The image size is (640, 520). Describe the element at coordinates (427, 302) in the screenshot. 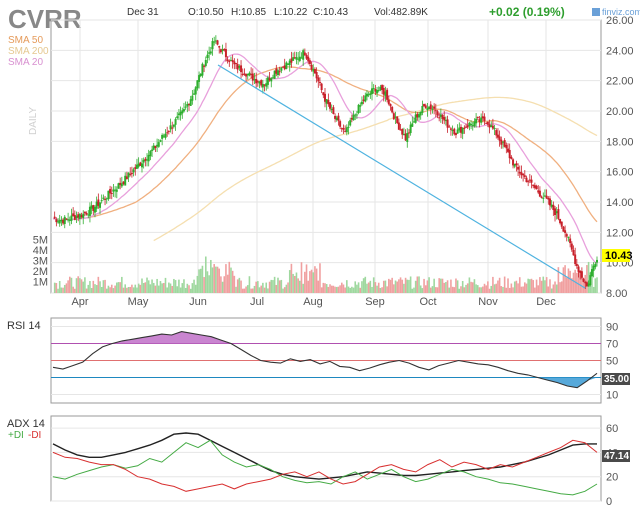

I see `month-label: Oct` at that location.